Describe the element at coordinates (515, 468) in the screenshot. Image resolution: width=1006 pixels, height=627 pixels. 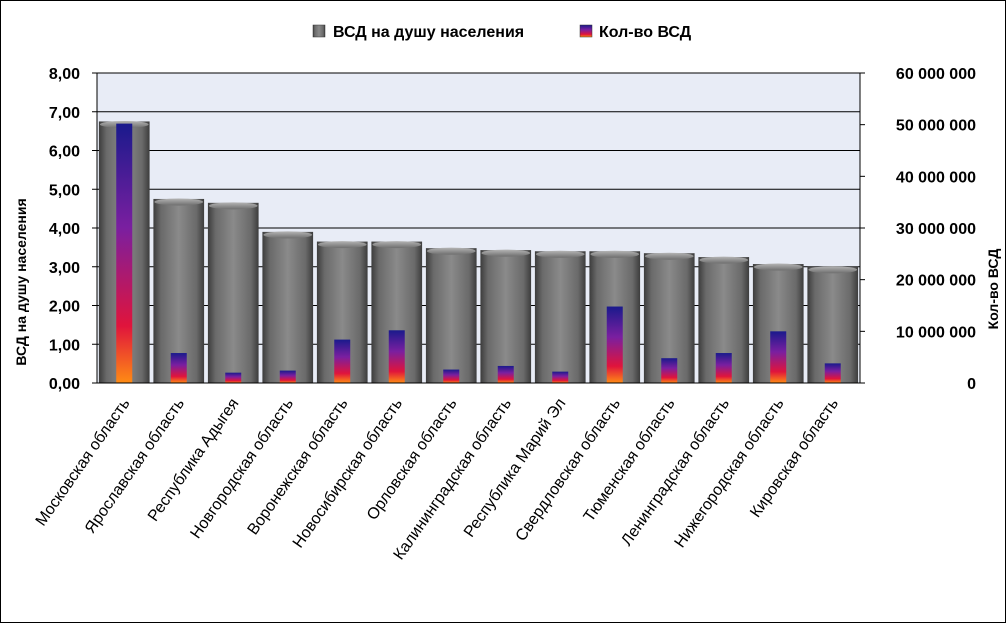
I see `category-label: Республика Марий Эл` at that location.